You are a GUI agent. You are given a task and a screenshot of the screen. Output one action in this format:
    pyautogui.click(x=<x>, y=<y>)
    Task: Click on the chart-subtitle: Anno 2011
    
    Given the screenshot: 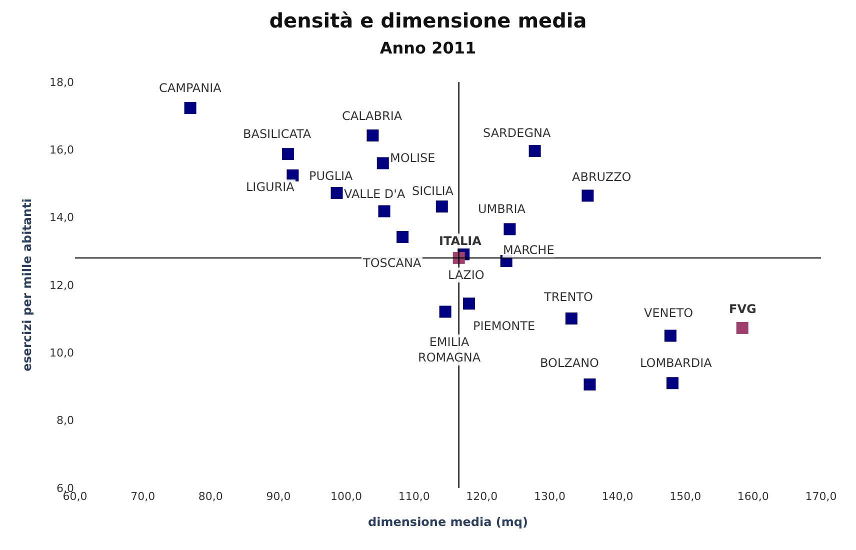 What is the action you would take?
    pyautogui.click(x=428, y=48)
    